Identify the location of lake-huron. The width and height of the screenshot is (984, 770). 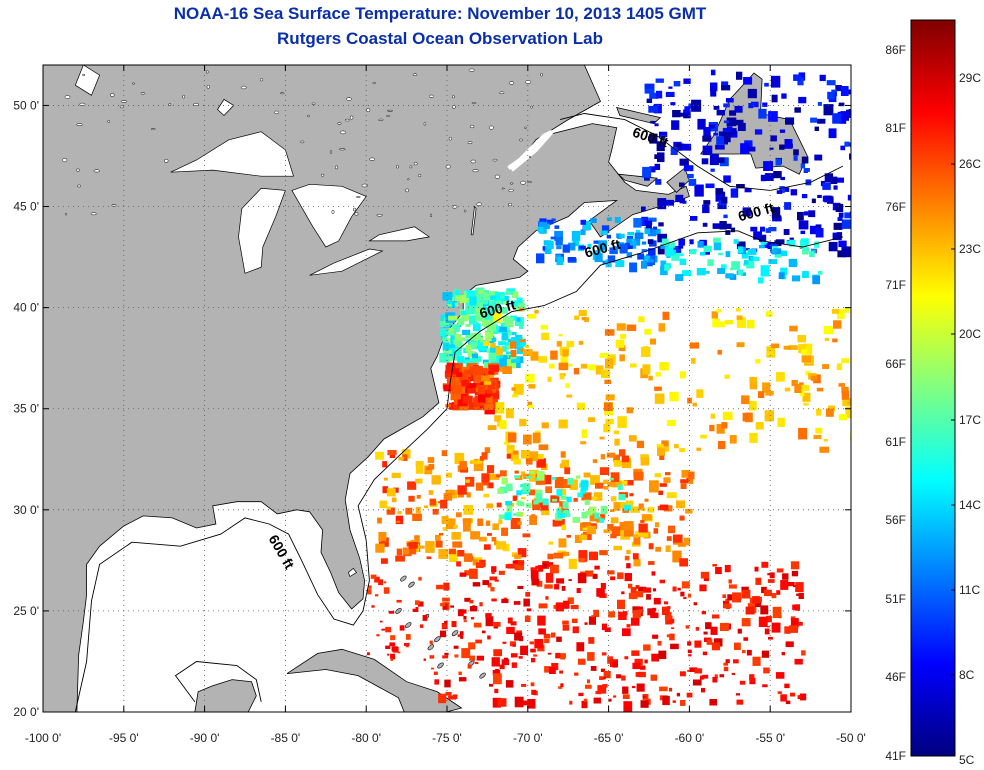
(329, 215).